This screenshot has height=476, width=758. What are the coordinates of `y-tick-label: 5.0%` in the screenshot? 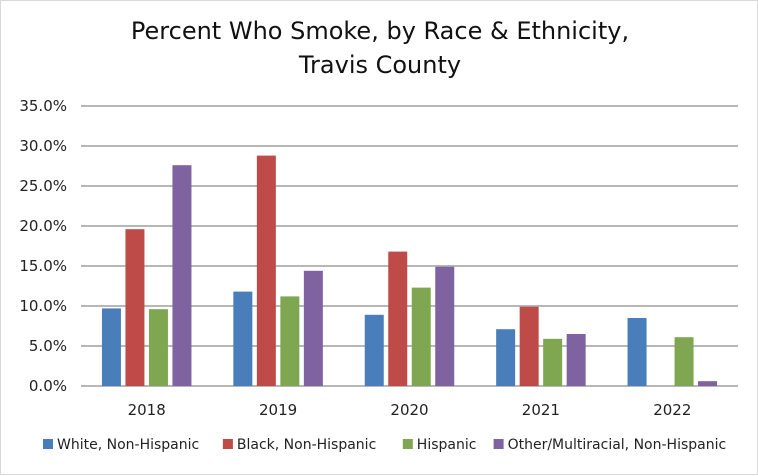 It's located at (48, 346).